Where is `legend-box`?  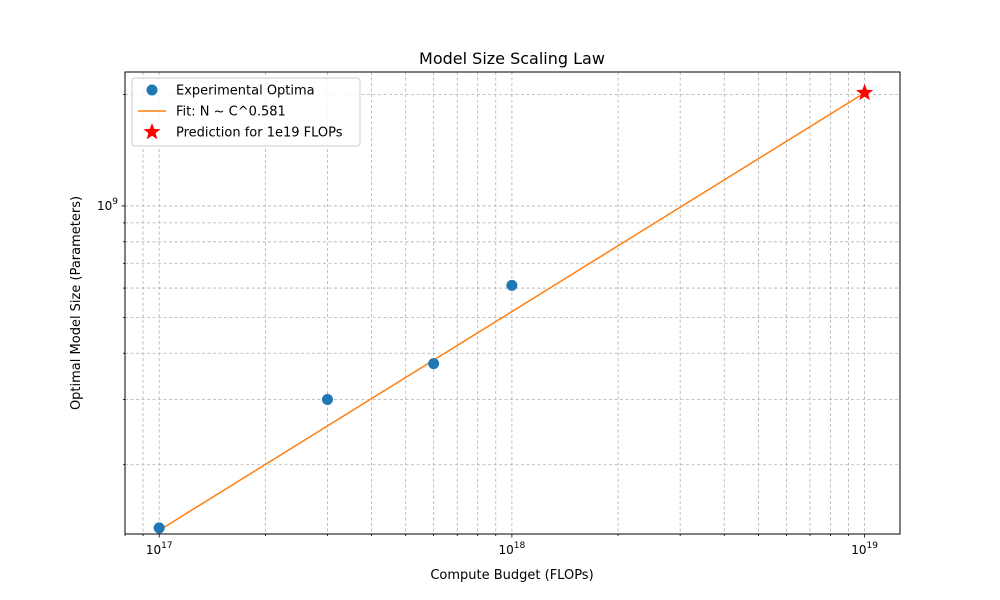 legend-box is located at coordinates (246, 112).